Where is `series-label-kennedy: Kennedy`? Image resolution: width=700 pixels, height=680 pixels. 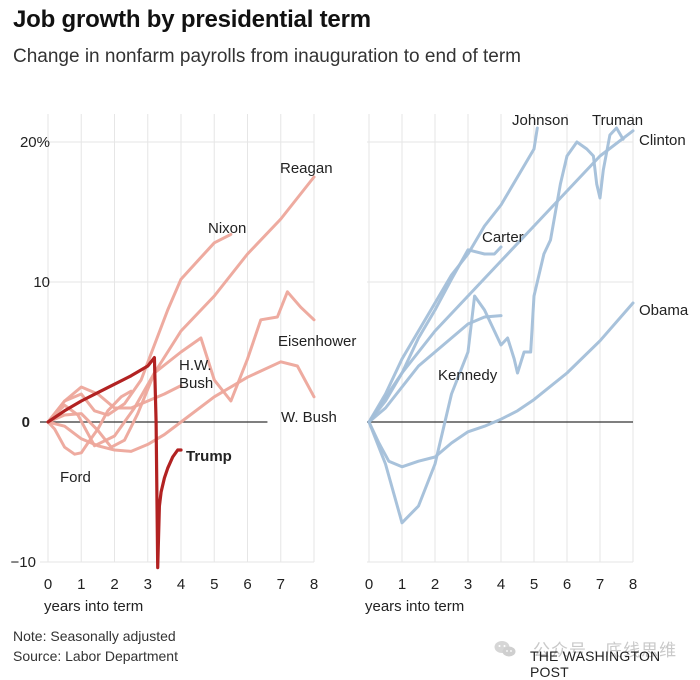
series-label-kennedy: Kennedy is located at coordinates (468, 375).